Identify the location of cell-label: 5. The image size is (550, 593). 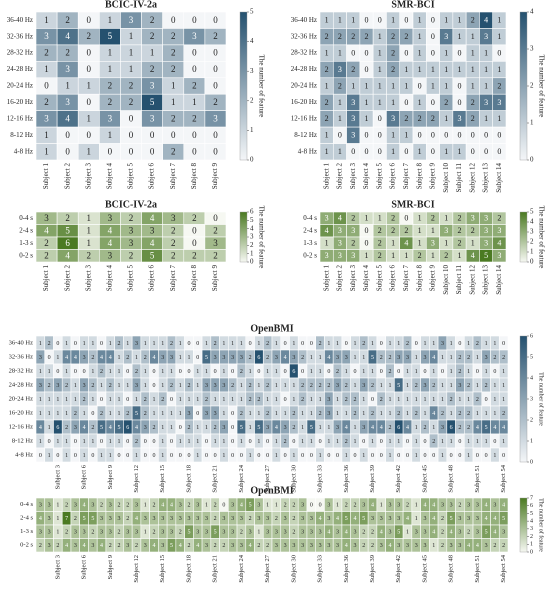
(136, 414).